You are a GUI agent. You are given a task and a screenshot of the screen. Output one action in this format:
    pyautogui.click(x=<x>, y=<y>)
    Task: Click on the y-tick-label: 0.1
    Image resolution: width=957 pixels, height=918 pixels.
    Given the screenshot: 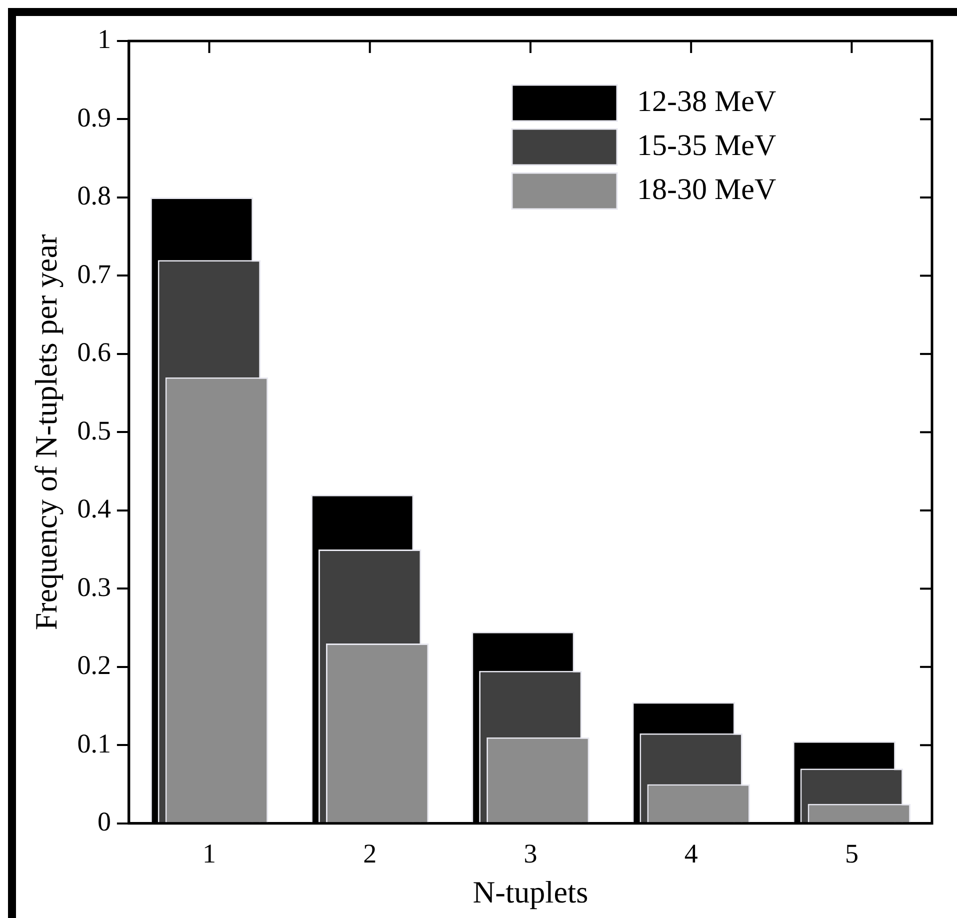 What is the action you would take?
    pyautogui.click(x=94, y=743)
    